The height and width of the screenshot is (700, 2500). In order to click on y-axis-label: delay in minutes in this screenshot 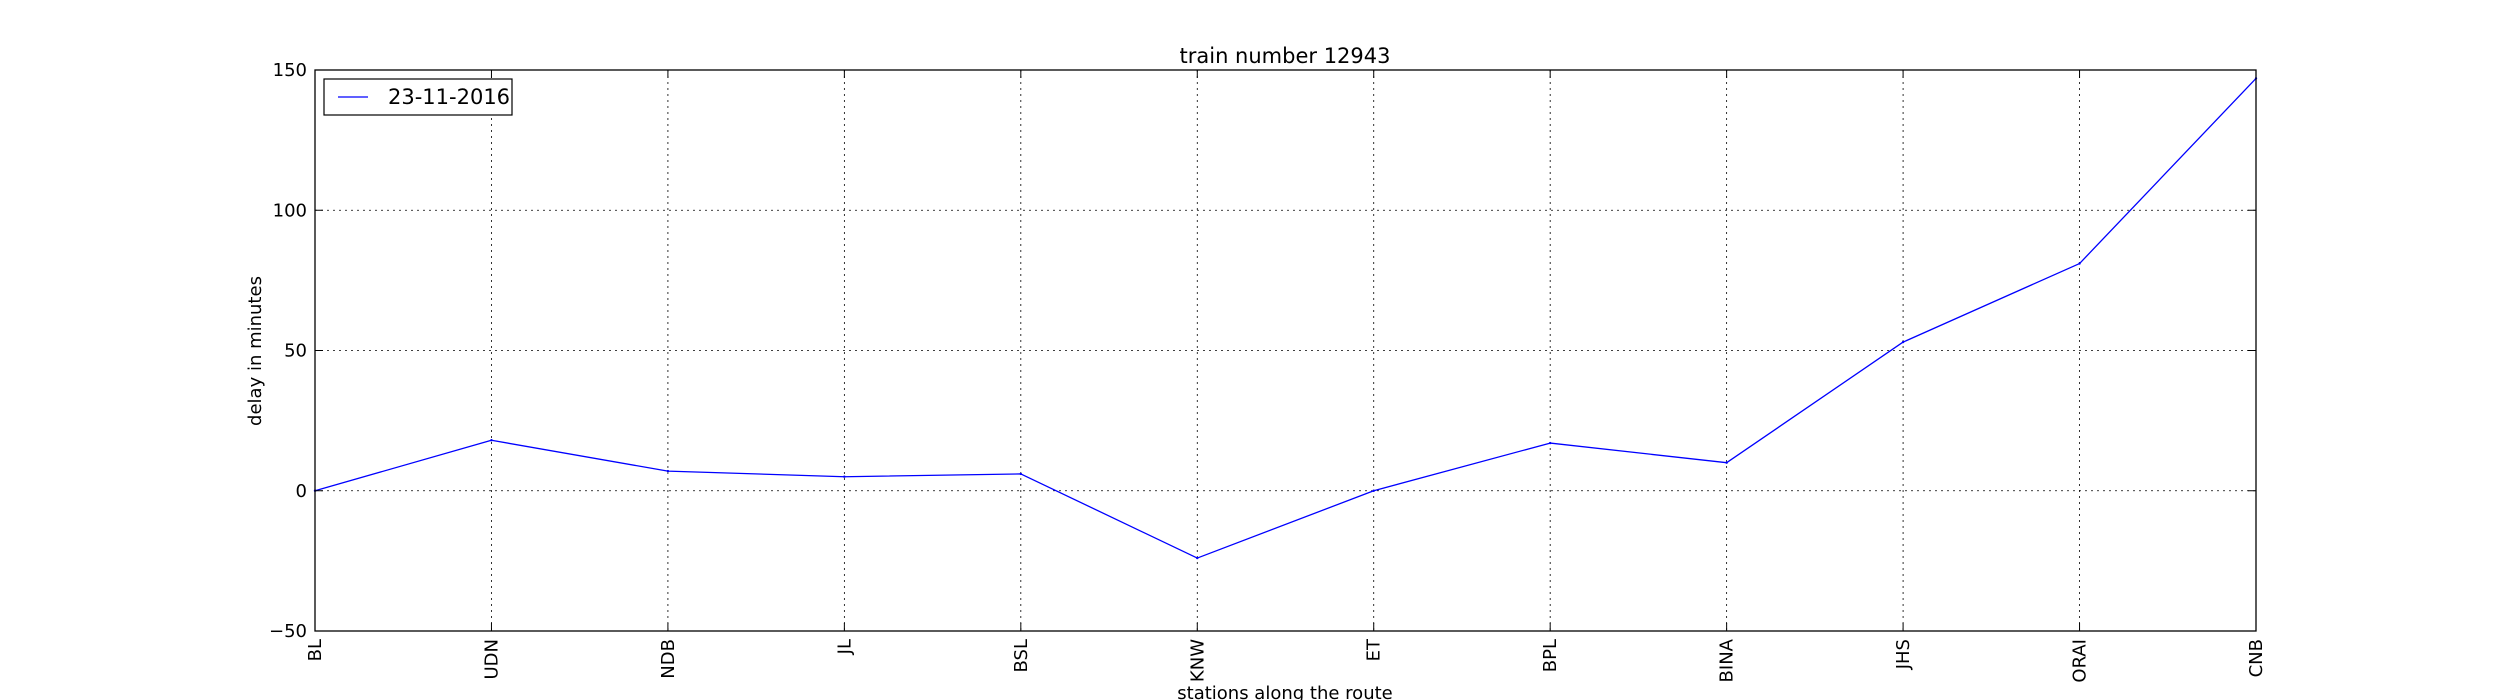, I will do `click(255, 351)`.